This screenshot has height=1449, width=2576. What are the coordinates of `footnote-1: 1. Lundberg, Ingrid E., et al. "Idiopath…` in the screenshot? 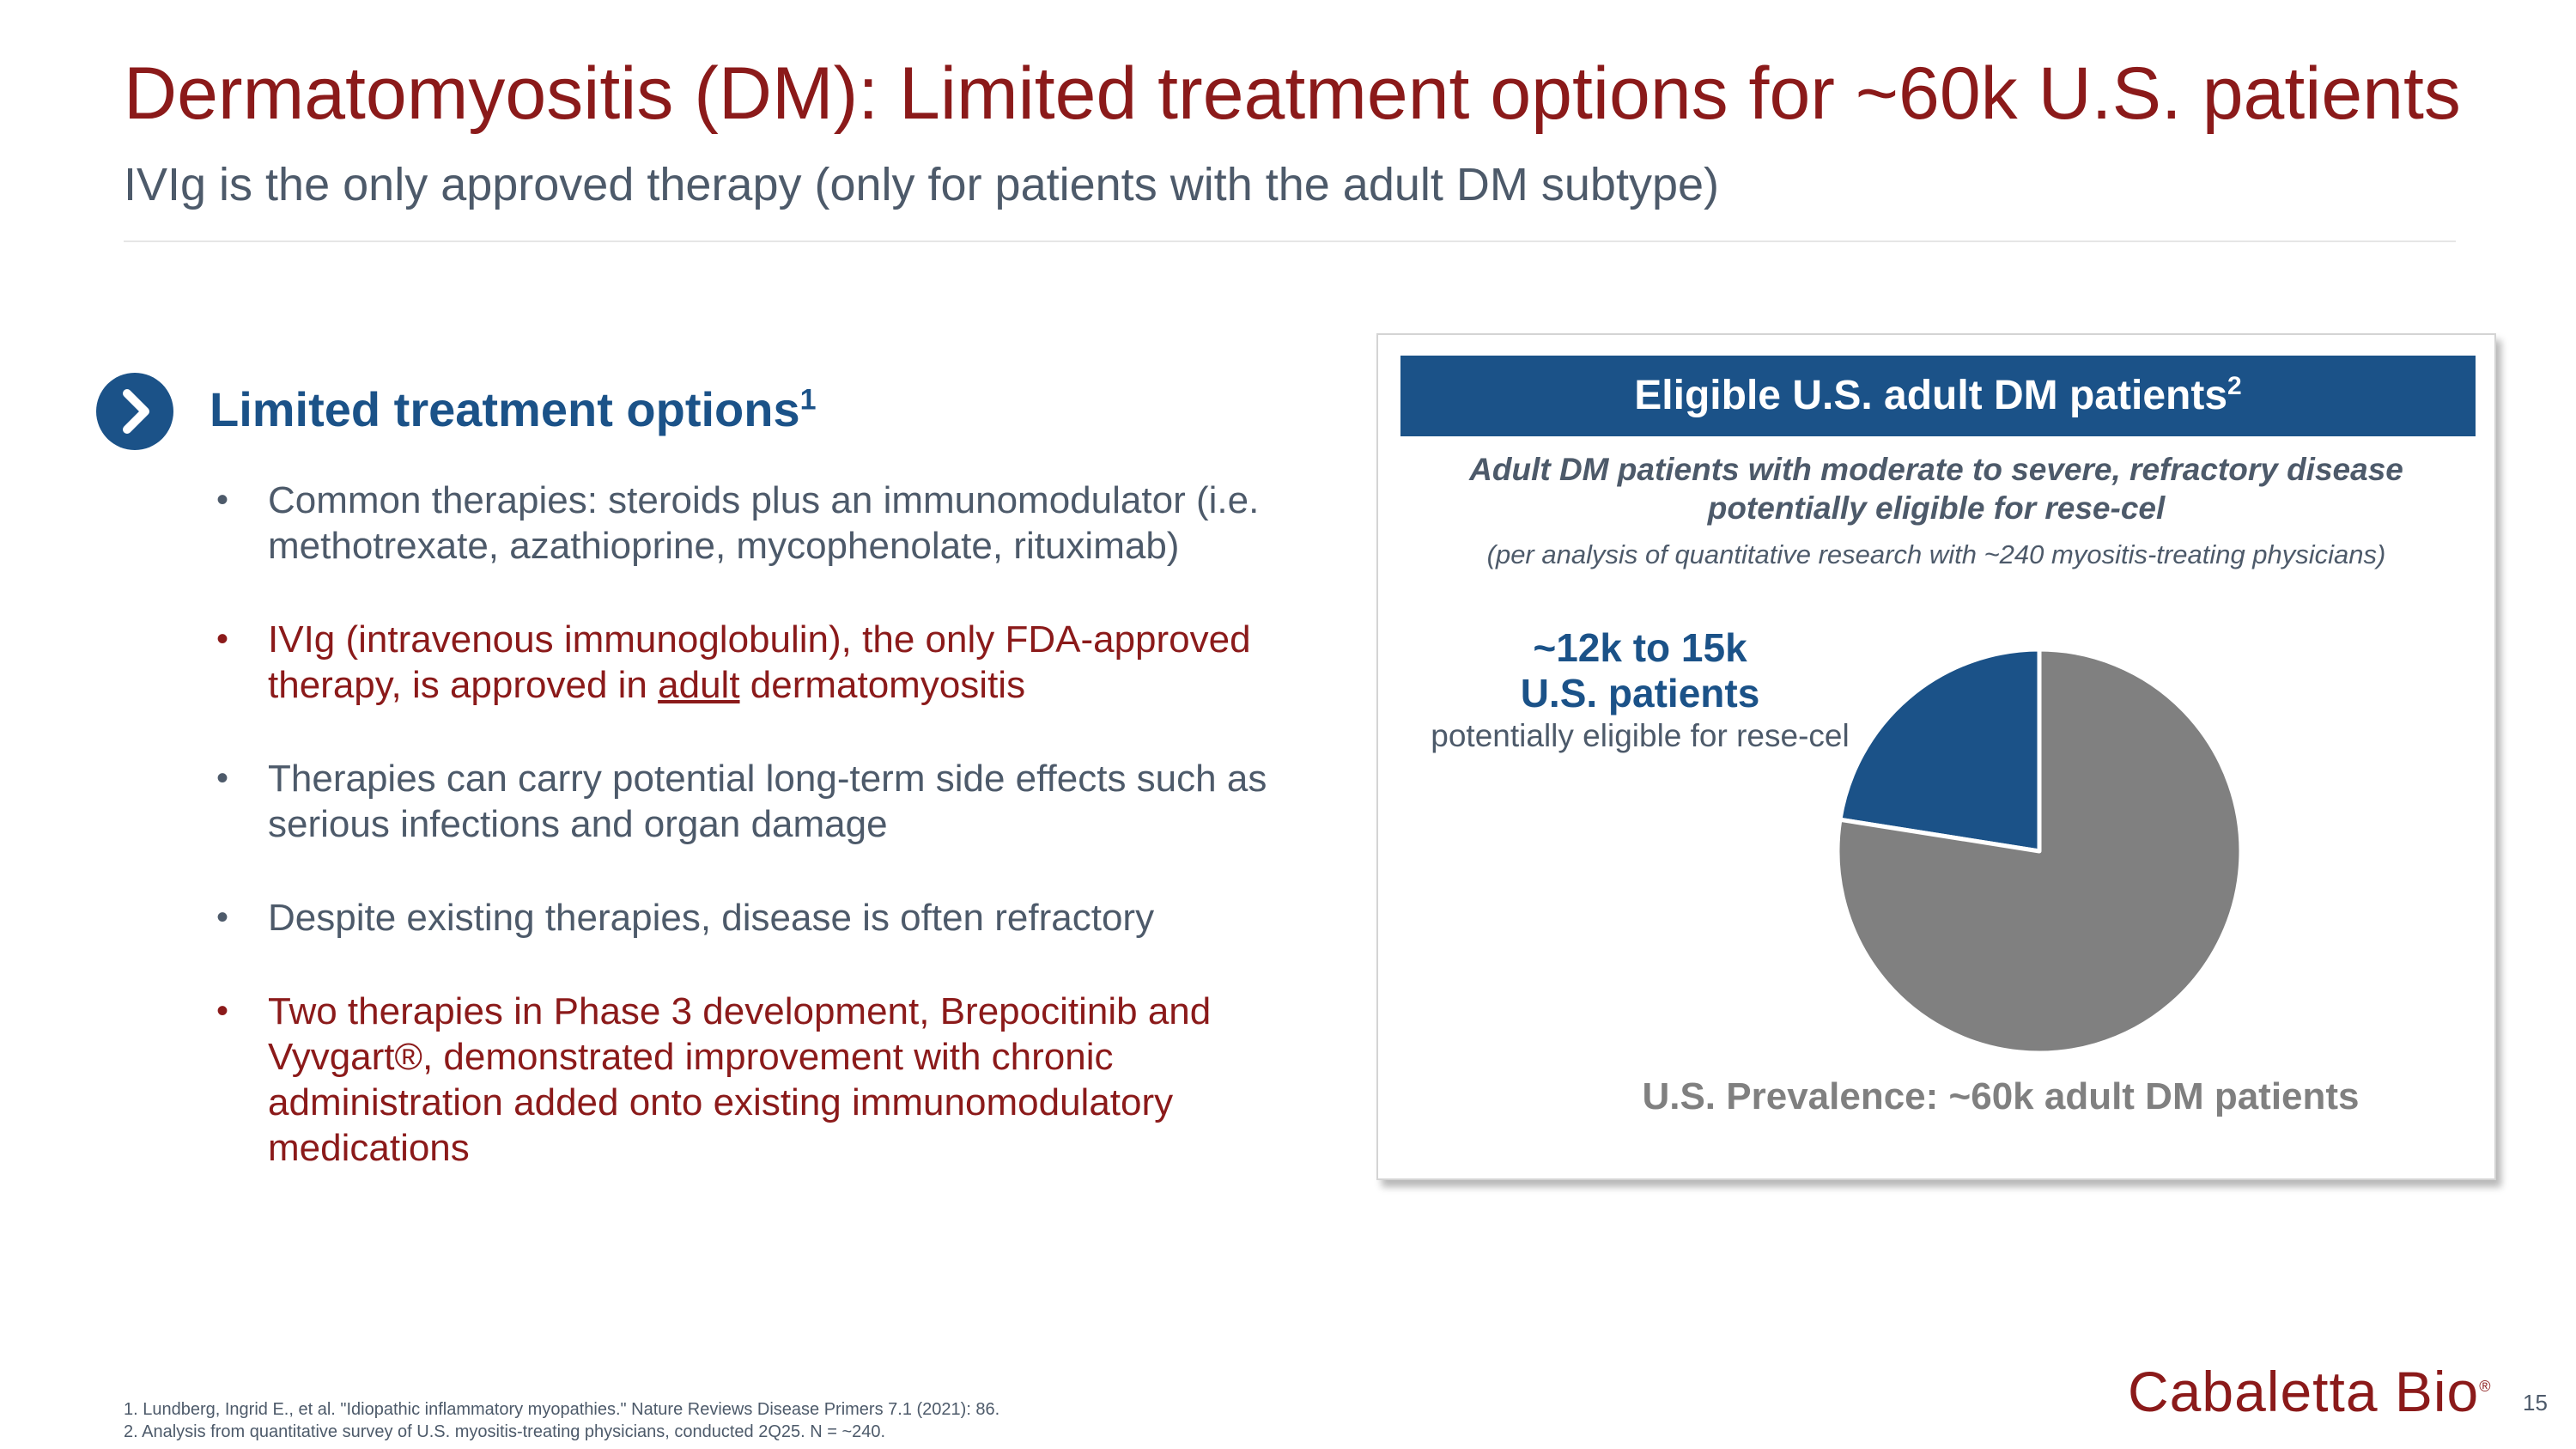 It's located at (562, 1409).